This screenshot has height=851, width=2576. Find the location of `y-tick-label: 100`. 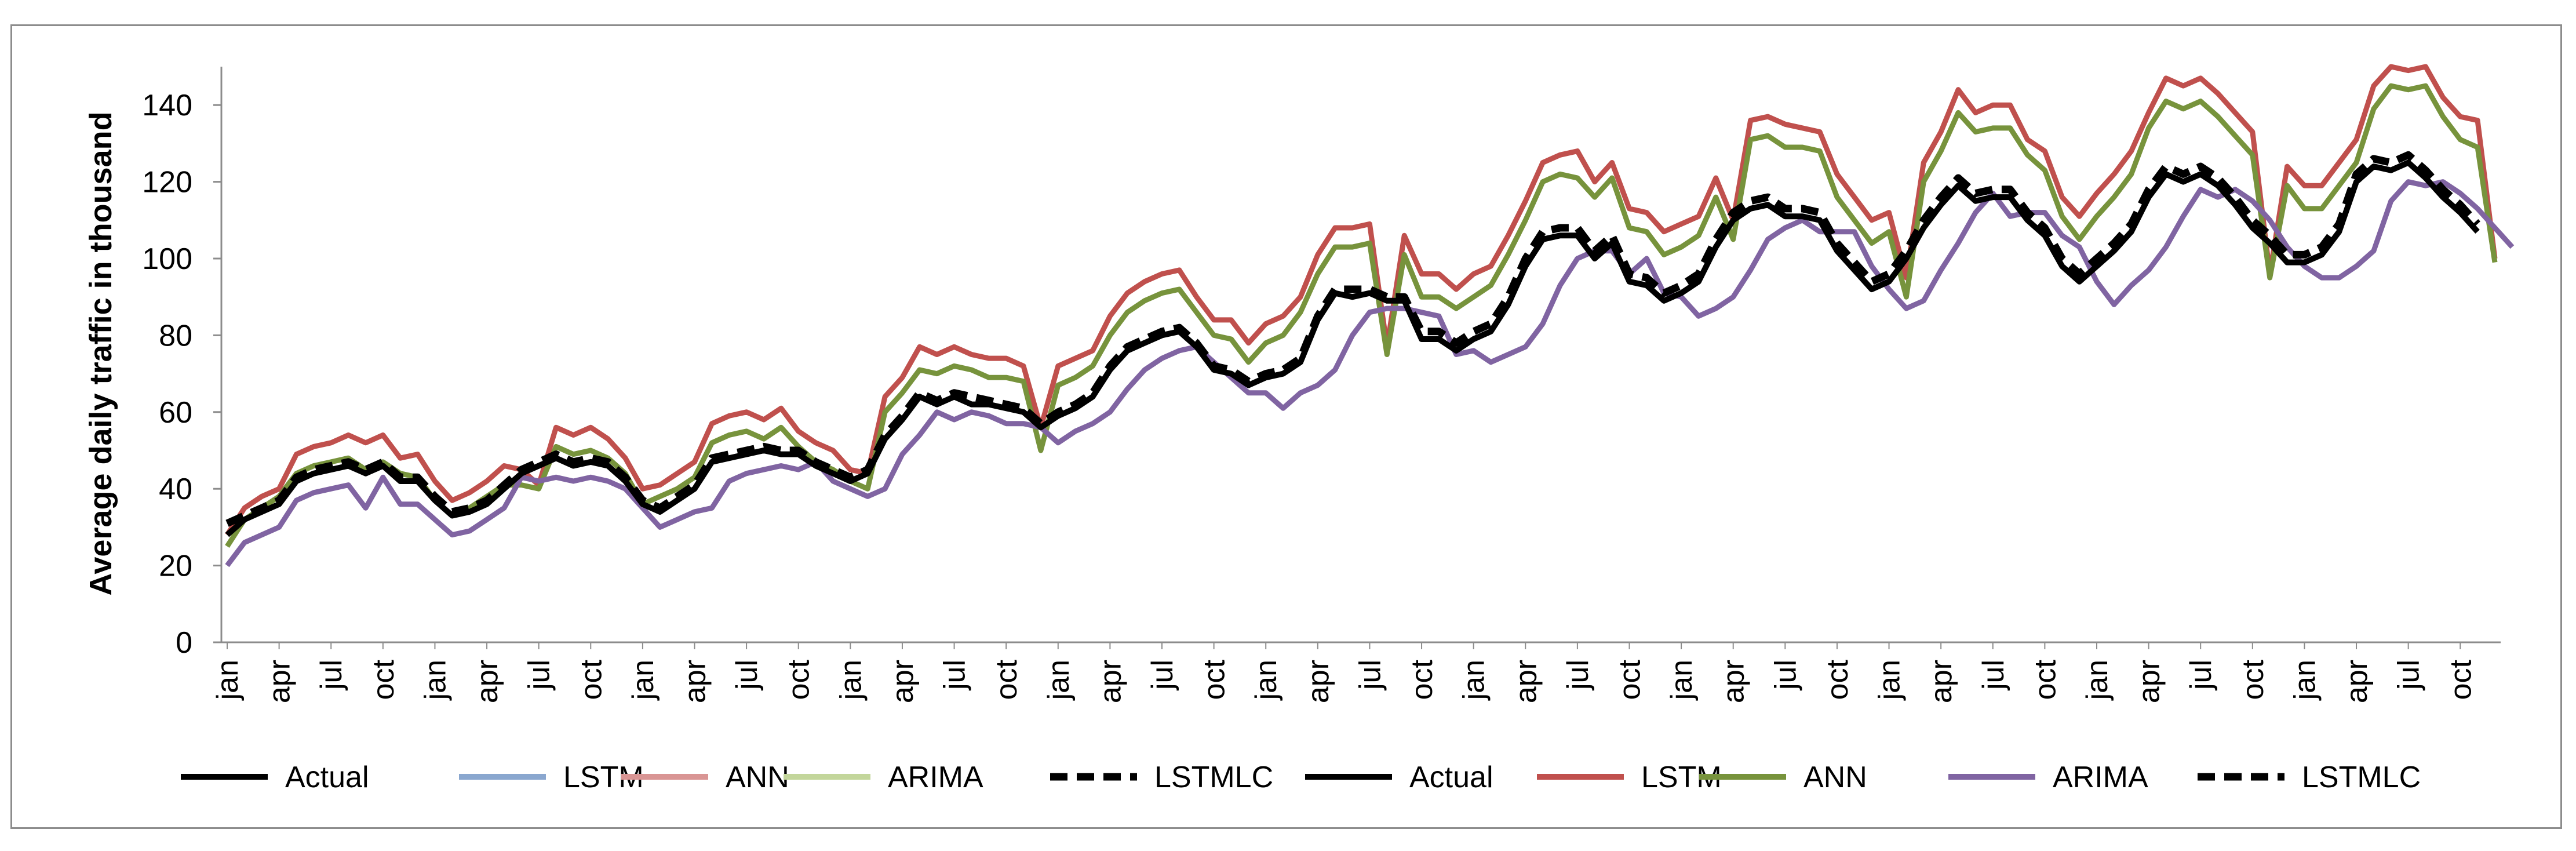

y-tick-label: 100 is located at coordinates (167, 259).